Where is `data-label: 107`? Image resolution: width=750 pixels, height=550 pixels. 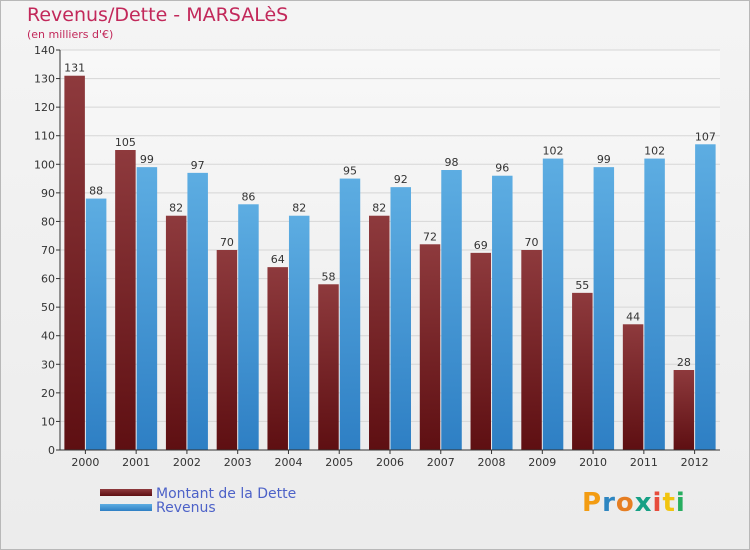 data-label: 107 is located at coordinates (705, 136).